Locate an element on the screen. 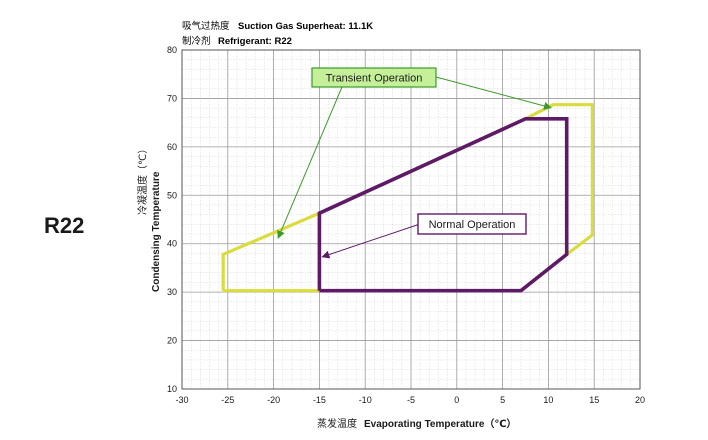 The height and width of the screenshot is (440, 708). x-tick-label: -15 is located at coordinates (319, 400).